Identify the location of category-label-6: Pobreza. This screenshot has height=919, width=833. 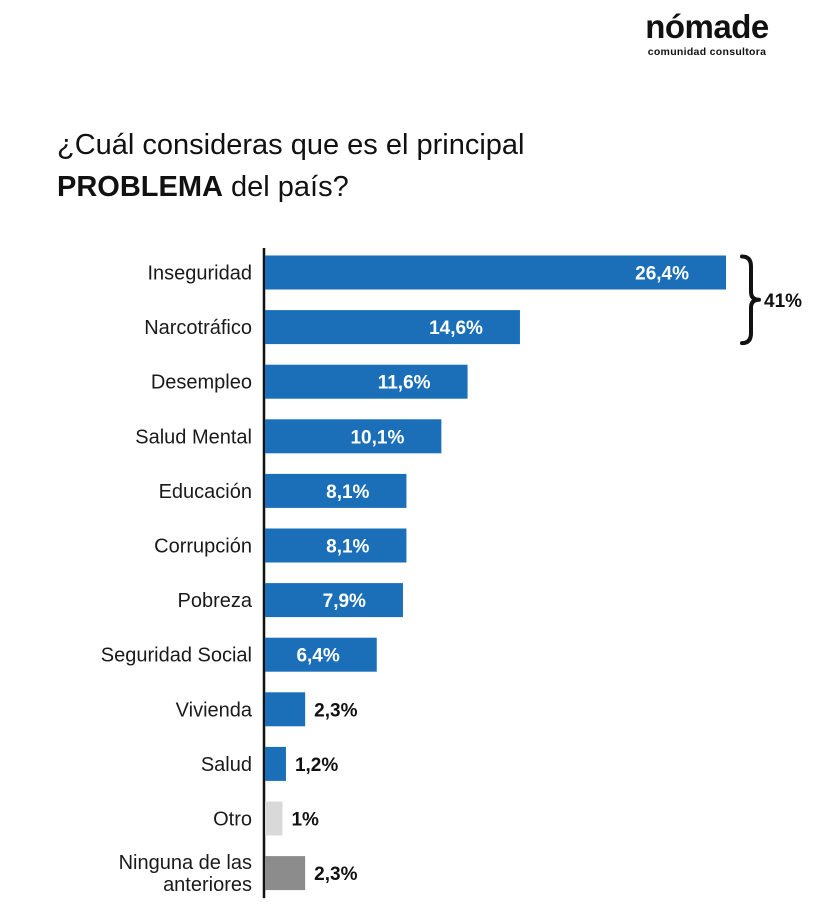
(215, 601).